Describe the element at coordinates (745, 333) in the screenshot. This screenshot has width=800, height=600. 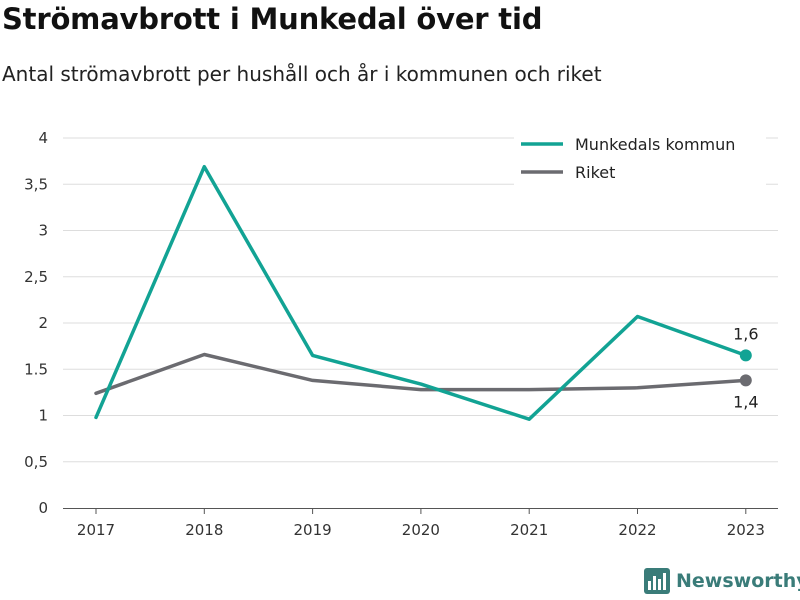
I see `data-label-munkedal: 1,6` at that location.